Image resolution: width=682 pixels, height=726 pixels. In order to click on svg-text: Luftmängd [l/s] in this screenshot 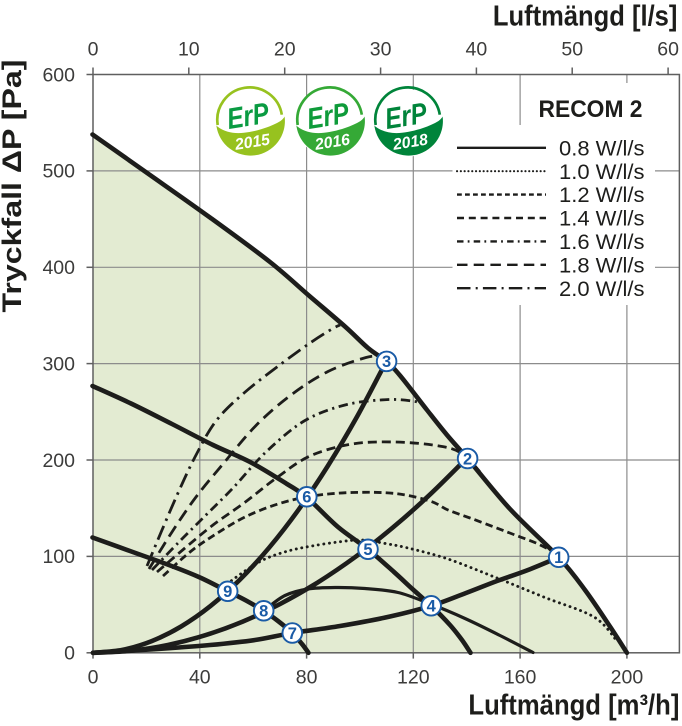, I will do `click(585, 16)`.